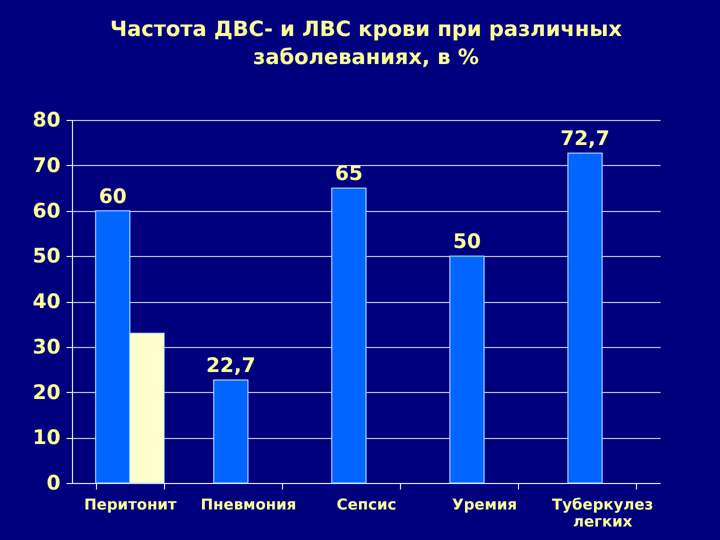  Describe the element at coordinates (603, 513) in the screenshot. I see `x-tick-label: Туберкулез легких` at that location.